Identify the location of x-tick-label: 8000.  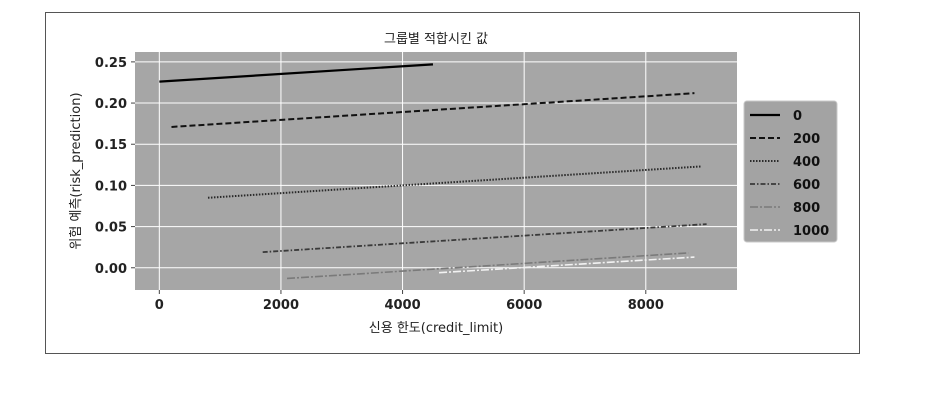
(646, 305).